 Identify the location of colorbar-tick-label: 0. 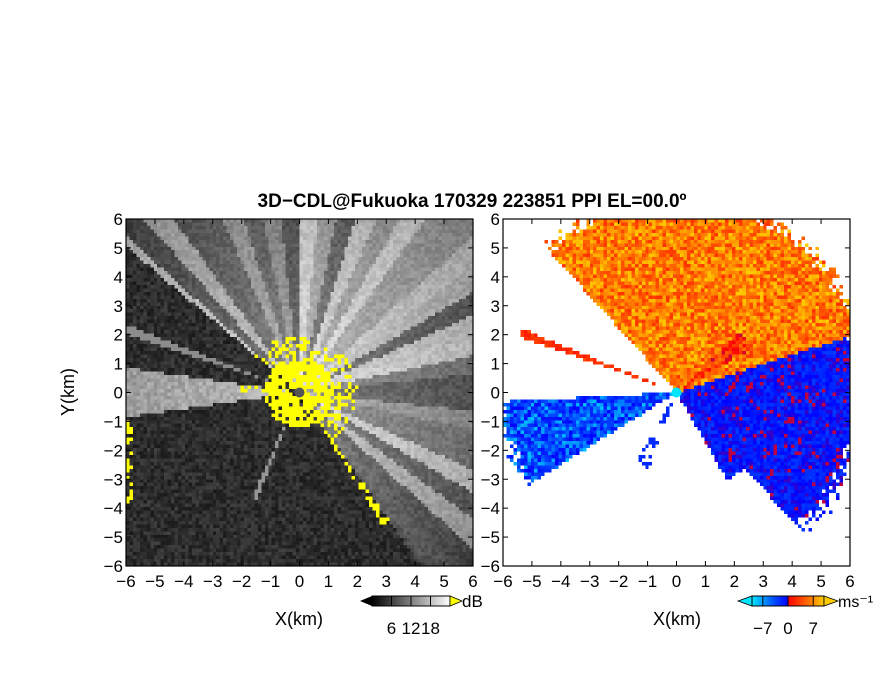
(787, 628).